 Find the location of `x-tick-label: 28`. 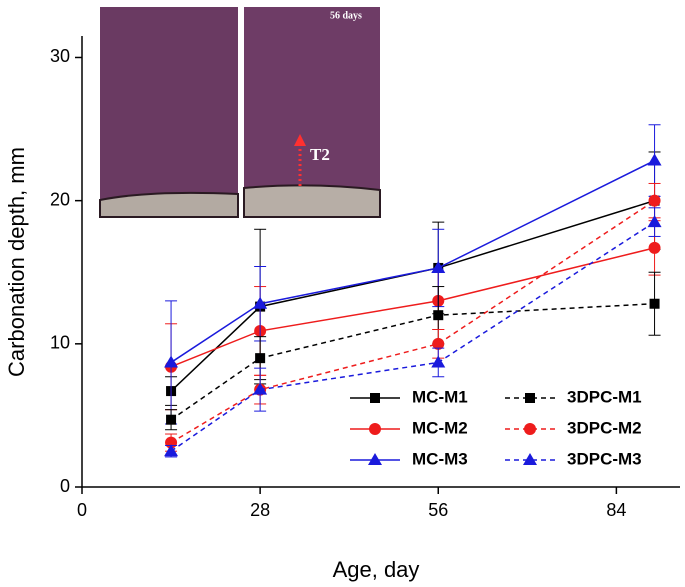

x-tick-label: 28 is located at coordinates (260, 510).